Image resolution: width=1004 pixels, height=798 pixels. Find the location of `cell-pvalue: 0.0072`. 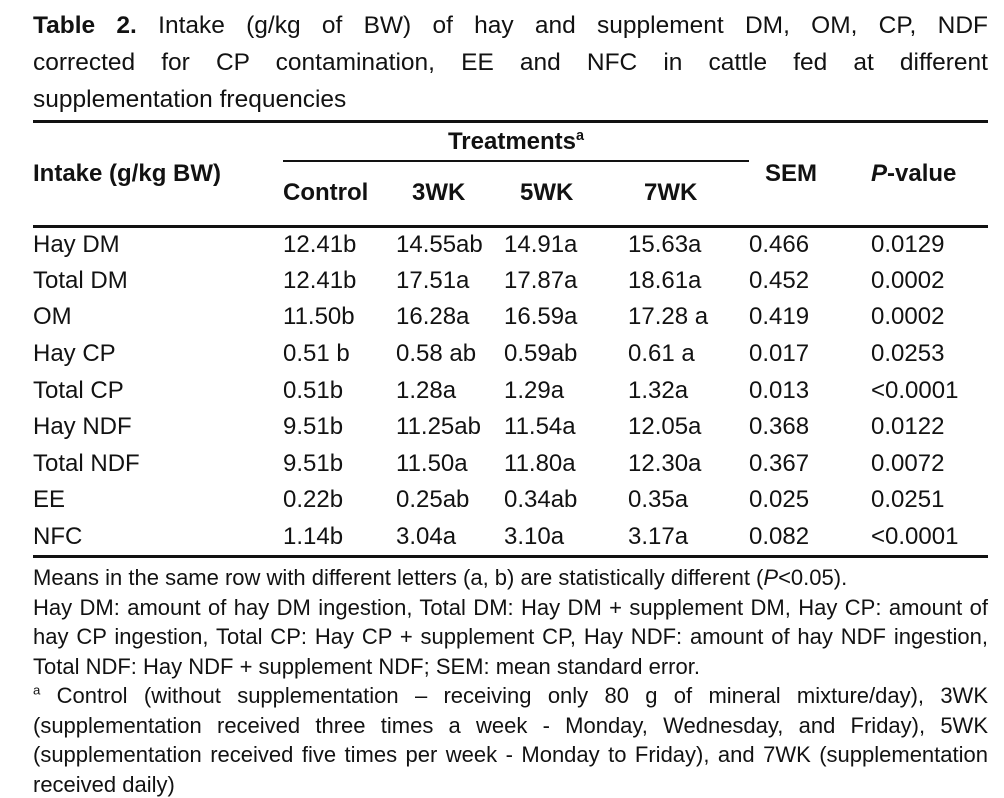

cell-pvalue: 0.0072 is located at coordinates (908, 463).